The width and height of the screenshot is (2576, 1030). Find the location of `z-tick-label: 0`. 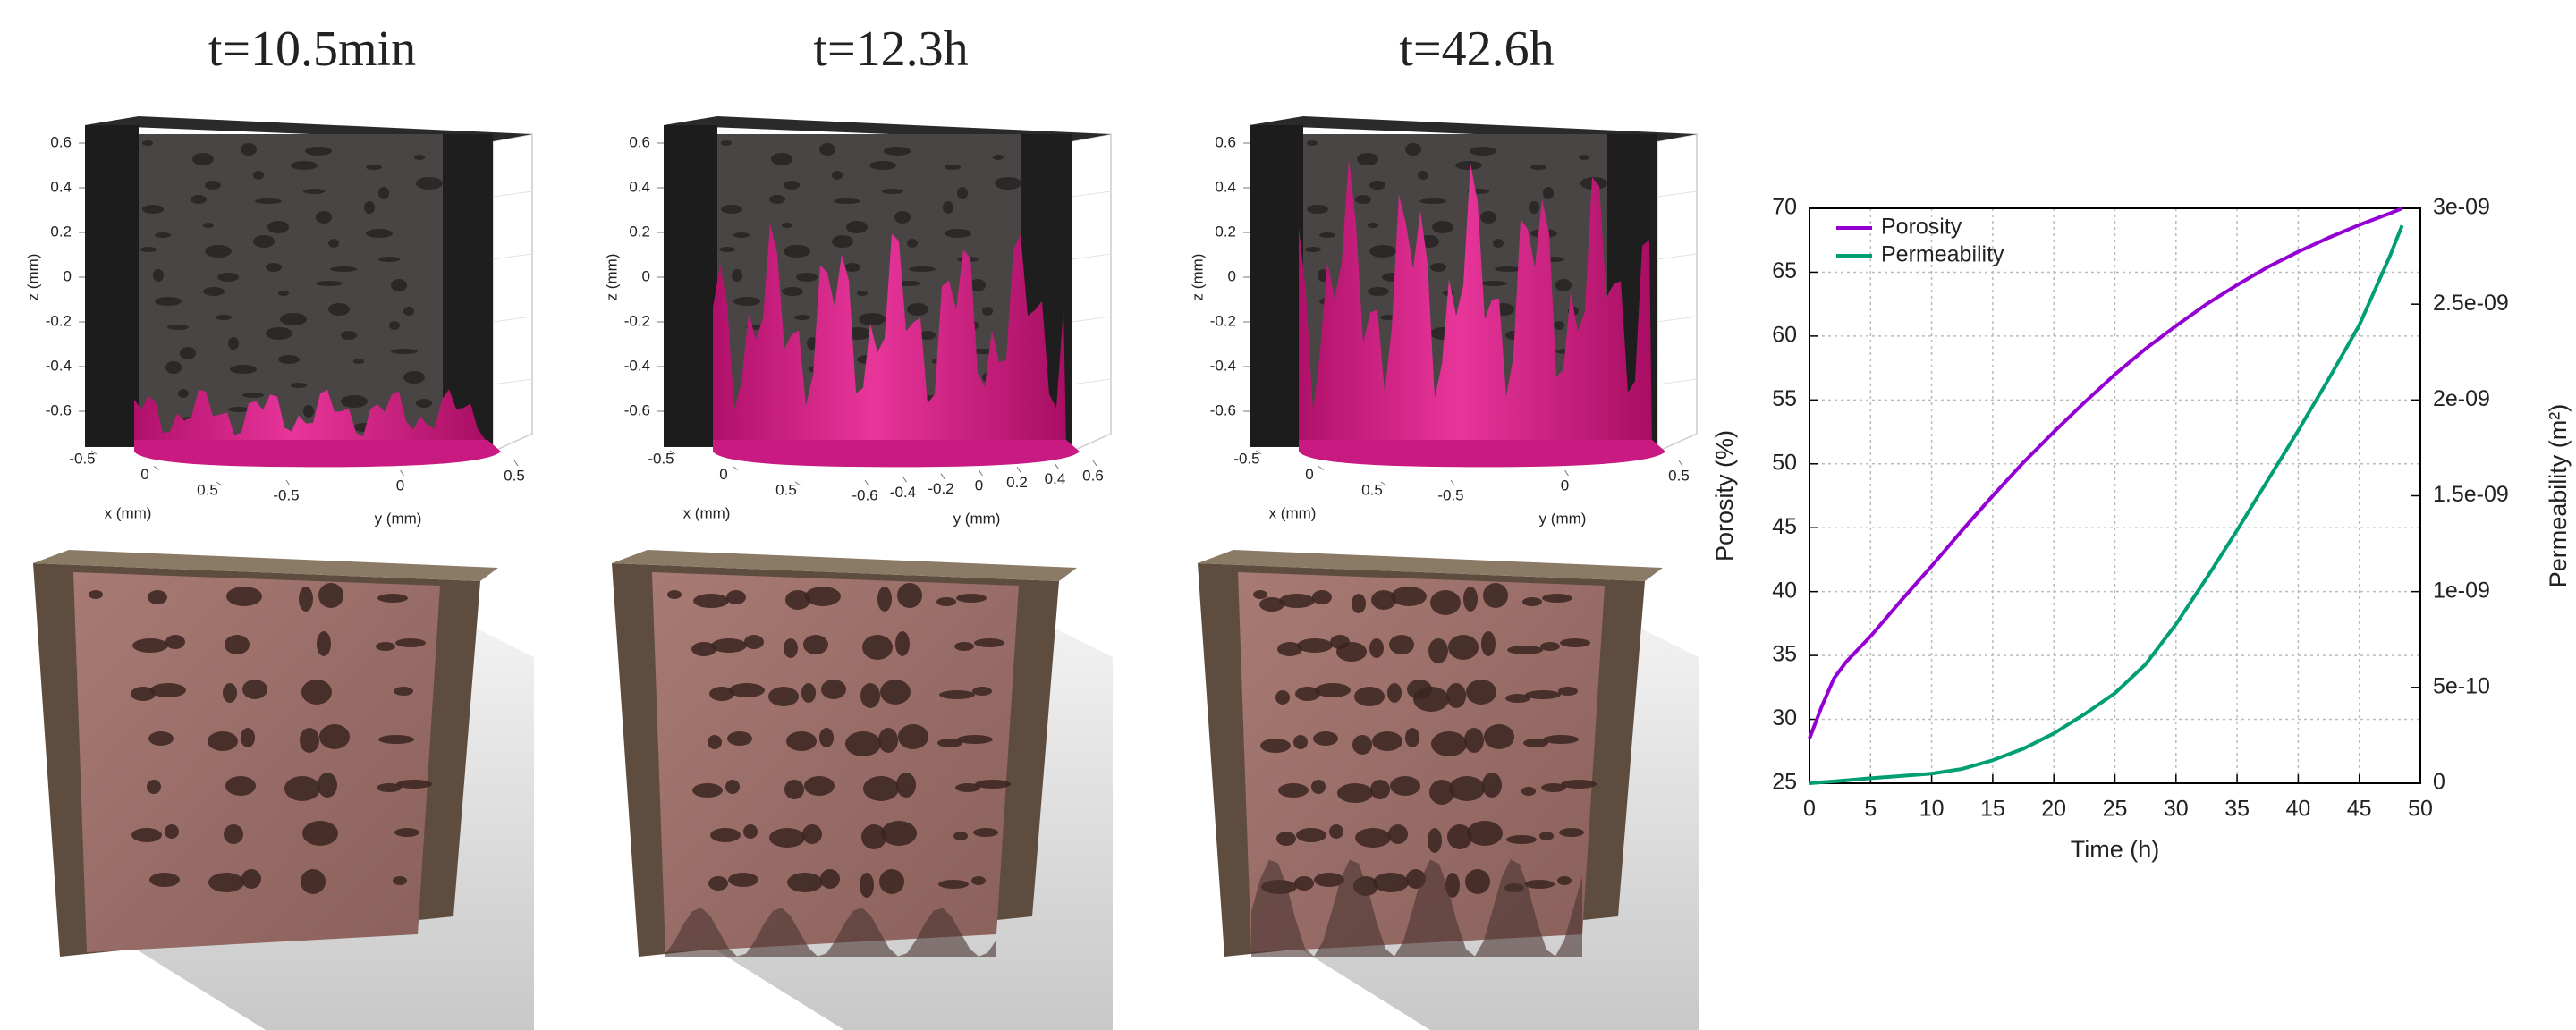

z-tick-label: 0 is located at coordinates (646, 275).